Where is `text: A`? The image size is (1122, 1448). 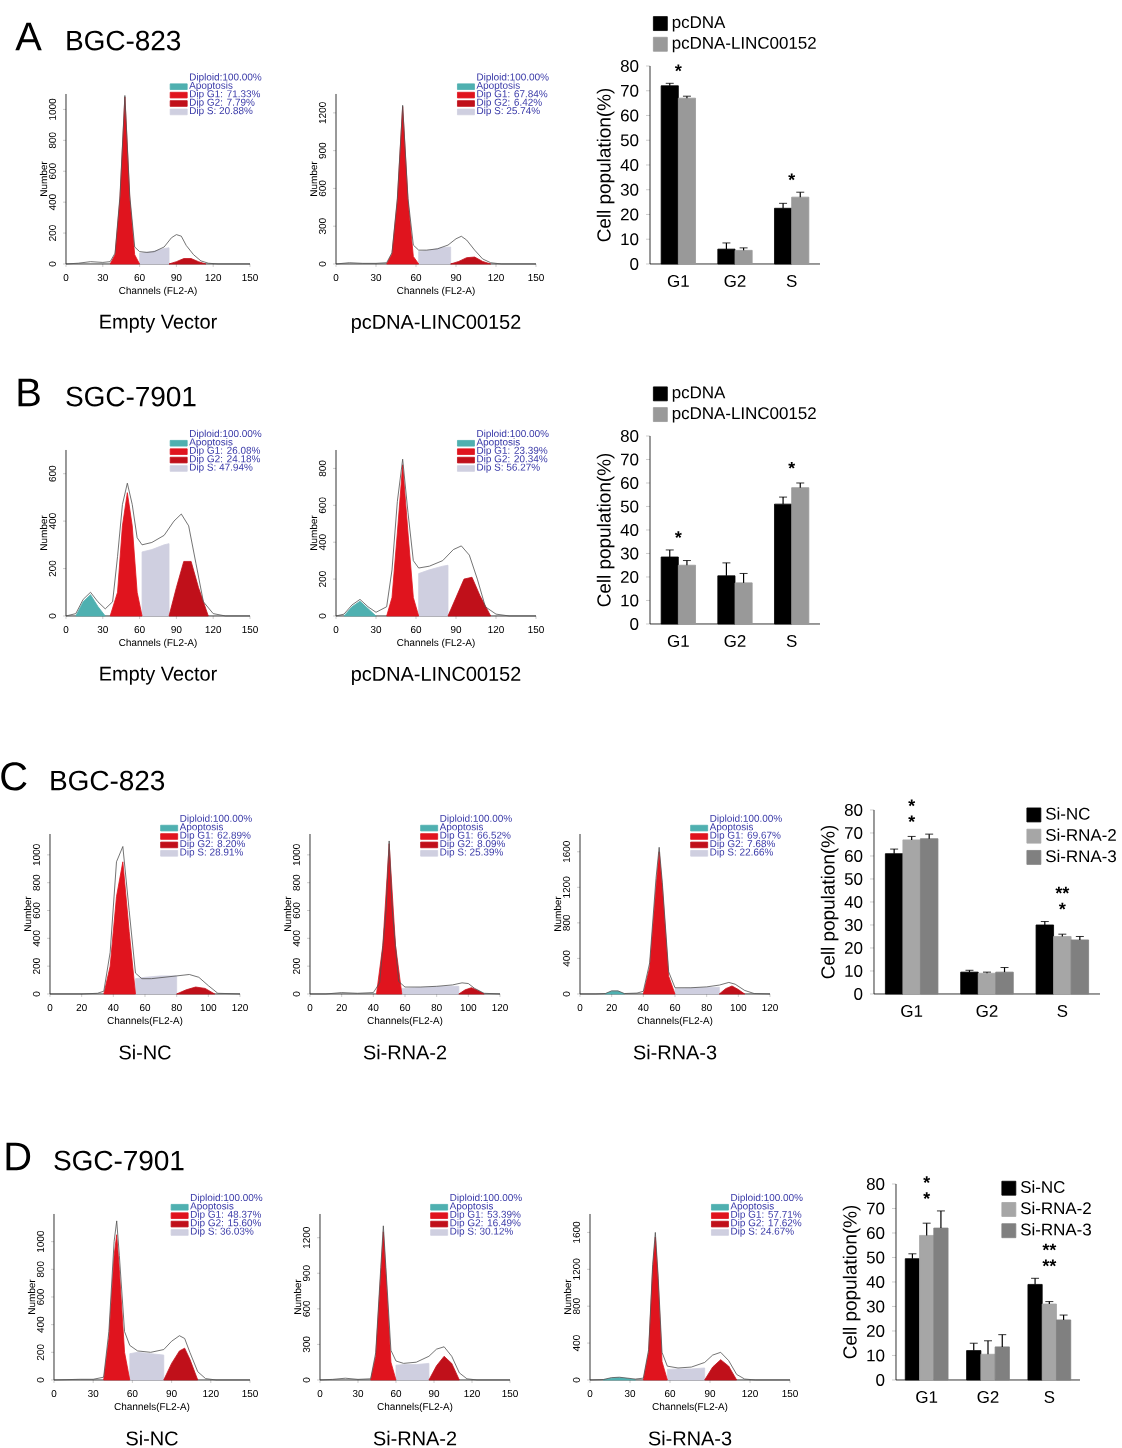
text: A is located at coordinates (28, 36).